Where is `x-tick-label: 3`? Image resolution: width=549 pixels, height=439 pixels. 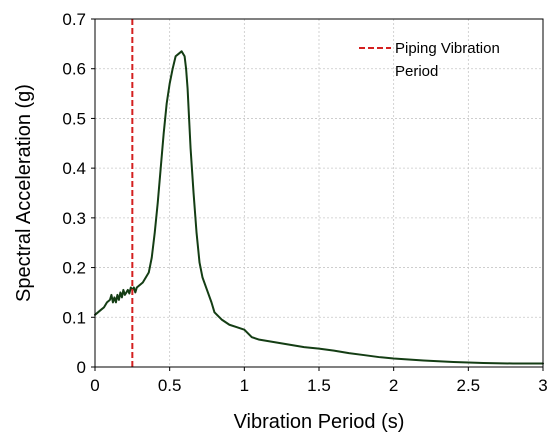 x-tick-label: 3 is located at coordinates (542, 385).